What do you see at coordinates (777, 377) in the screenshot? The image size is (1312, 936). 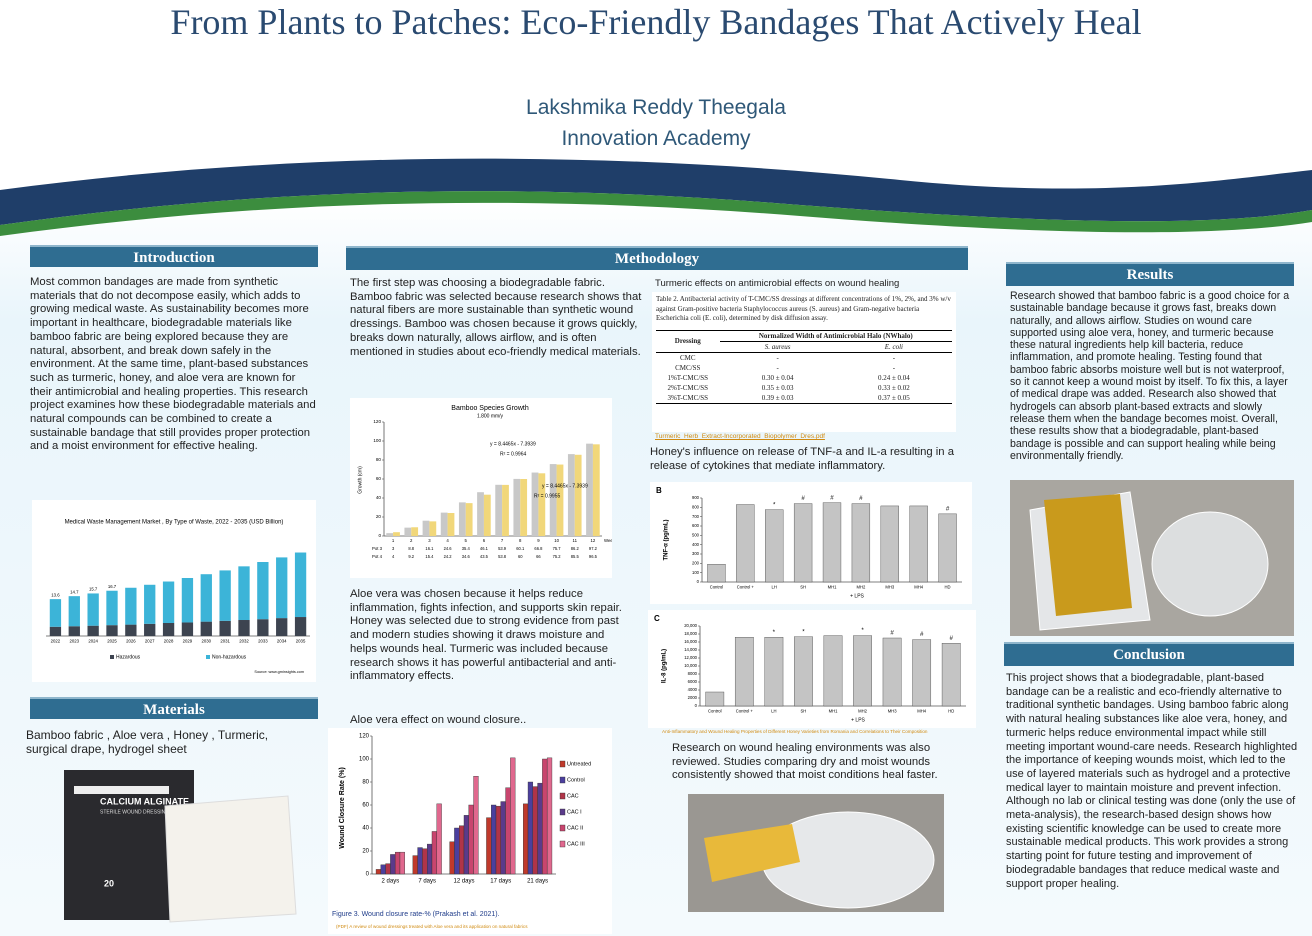 I see `table-cell: 0.30 ± 0.04` at bounding box center [777, 377].